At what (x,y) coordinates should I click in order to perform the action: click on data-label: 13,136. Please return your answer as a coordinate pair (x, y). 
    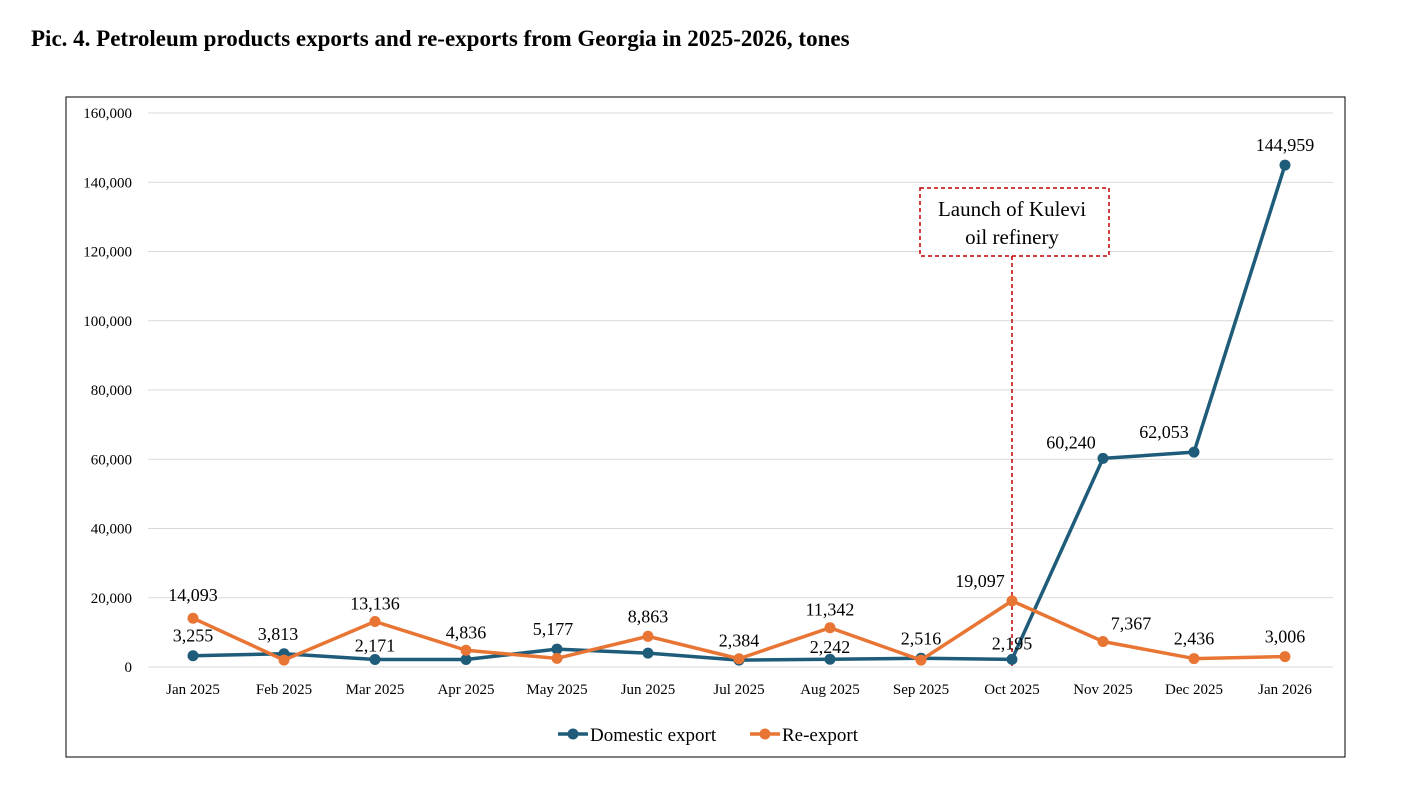
    Looking at the image, I should click on (375, 604).